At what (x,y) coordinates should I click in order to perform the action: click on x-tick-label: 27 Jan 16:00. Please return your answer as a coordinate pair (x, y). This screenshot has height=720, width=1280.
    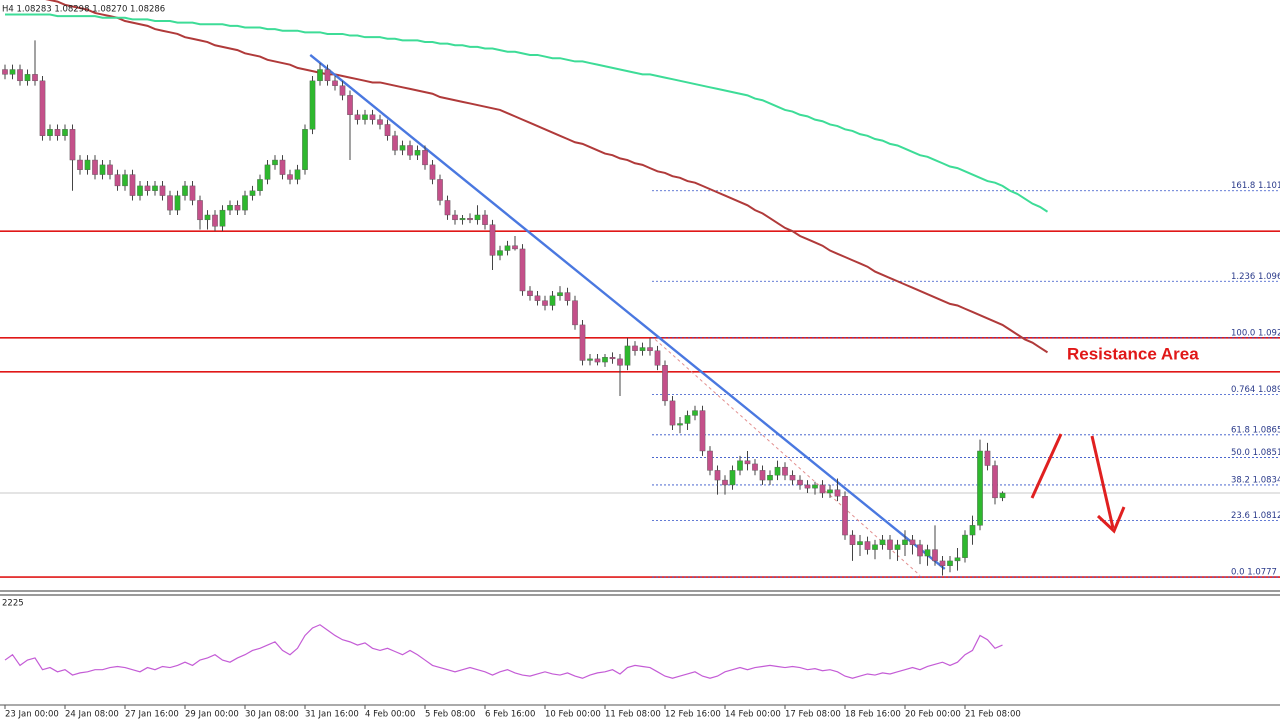
    Looking at the image, I should click on (152, 715).